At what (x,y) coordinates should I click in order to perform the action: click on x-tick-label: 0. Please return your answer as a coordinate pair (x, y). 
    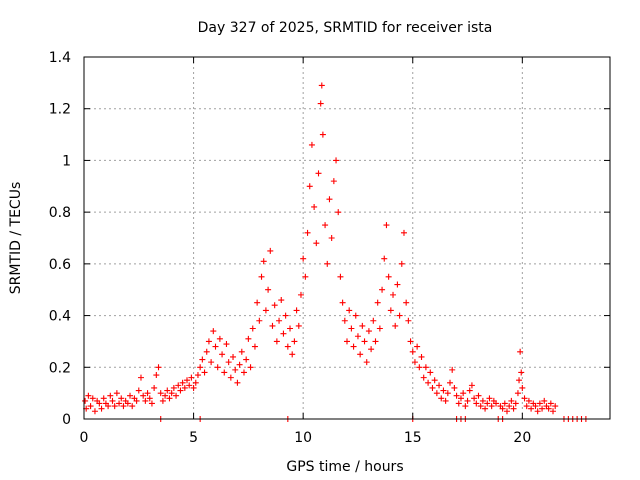
    Looking at the image, I should click on (84, 438).